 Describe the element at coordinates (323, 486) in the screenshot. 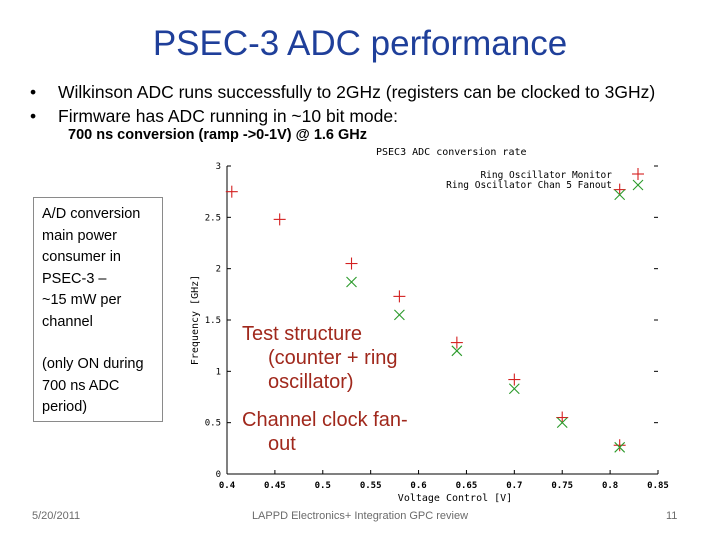

I see `x-tick-label: 0.5` at that location.